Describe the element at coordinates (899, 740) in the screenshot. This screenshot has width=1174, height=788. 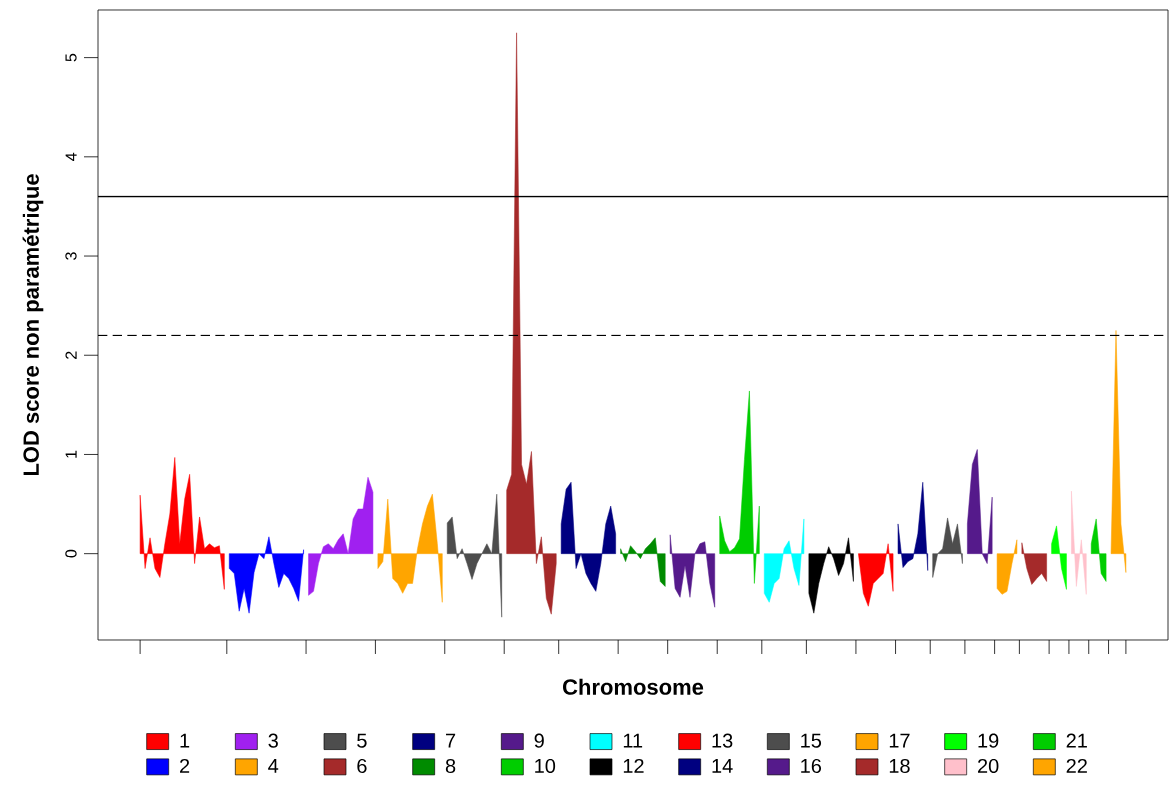
I see `legend-label: 17` at that location.